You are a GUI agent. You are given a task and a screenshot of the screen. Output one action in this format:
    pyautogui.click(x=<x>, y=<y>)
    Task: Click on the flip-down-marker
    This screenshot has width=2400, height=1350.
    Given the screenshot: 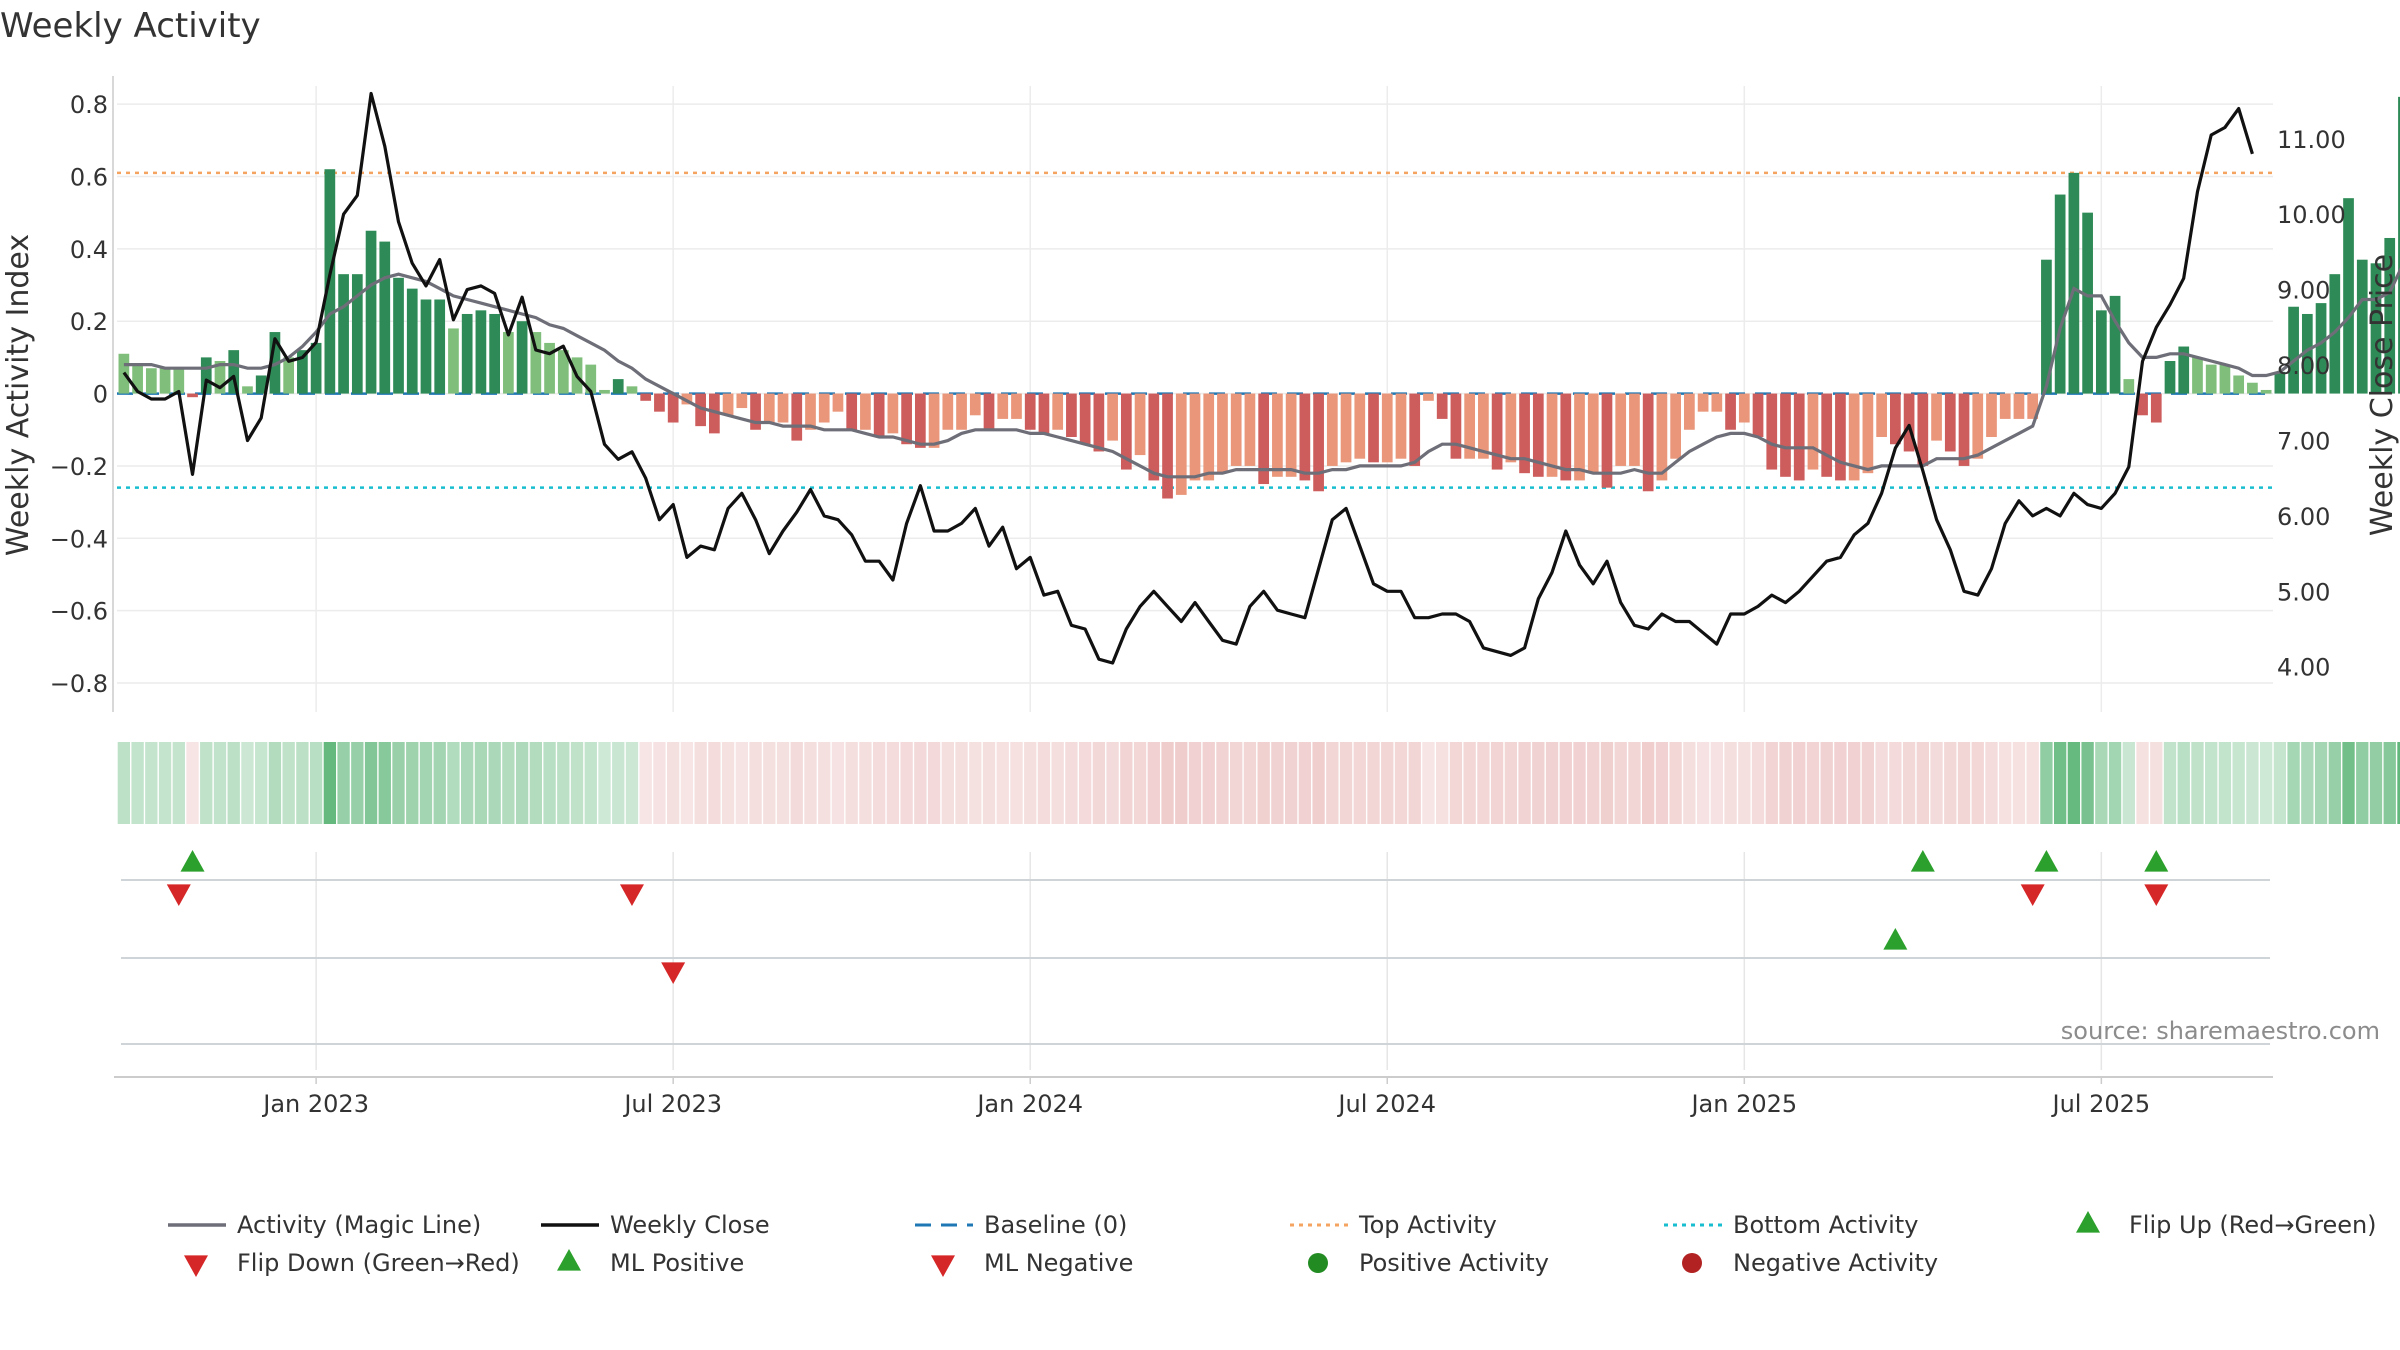 What is the action you would take?
    pyautogui.click(x=2156, y=895)
    